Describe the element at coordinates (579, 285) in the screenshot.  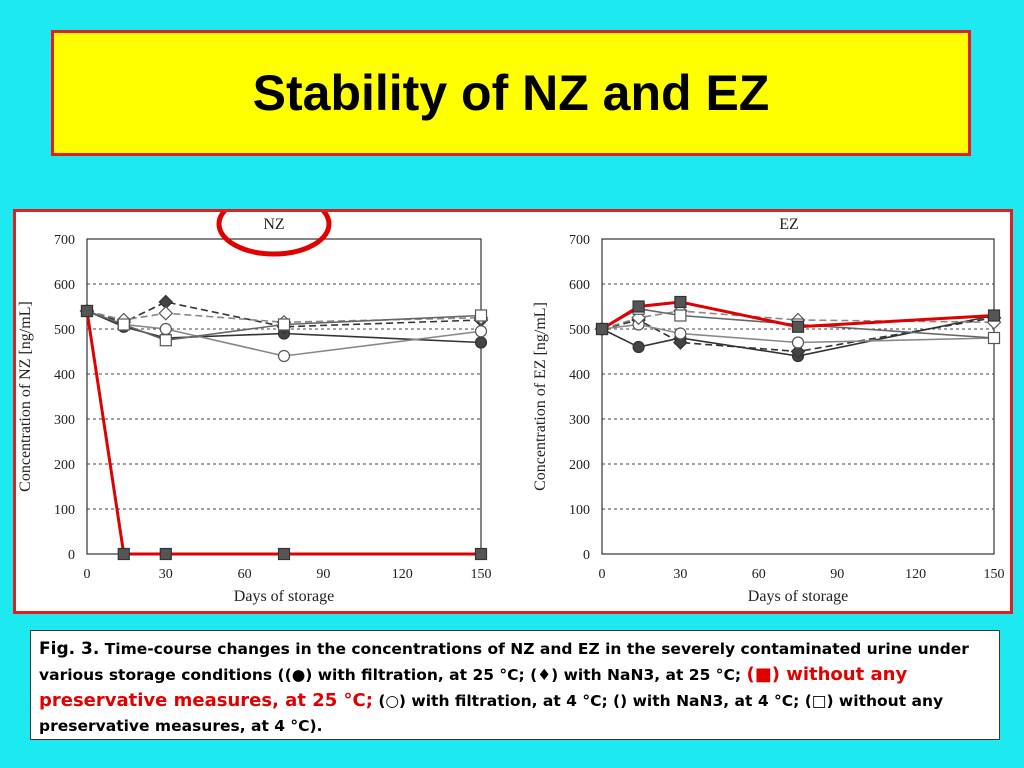
I see `chart2-ytick-label: 600` at that location.